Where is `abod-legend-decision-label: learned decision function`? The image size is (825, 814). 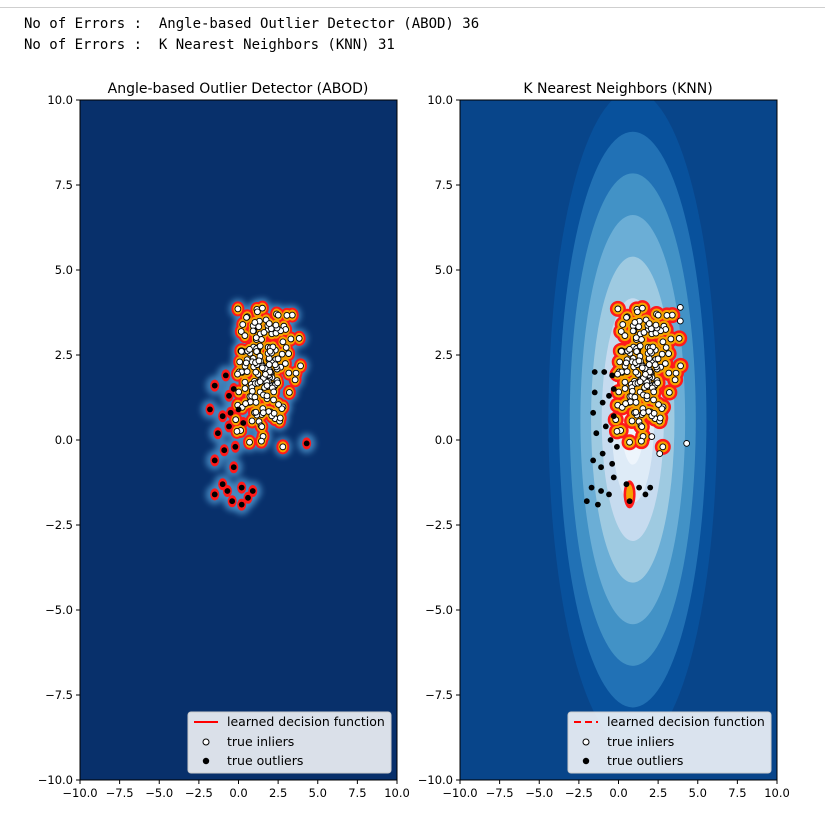 abod-legend-decision-label: learned decision function is located at coordinates (306, 721).